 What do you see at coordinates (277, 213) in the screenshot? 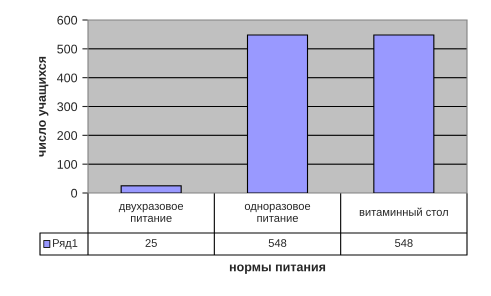
I see `x-tick-label: одноразовое питание` at bounding box center [277, 213].